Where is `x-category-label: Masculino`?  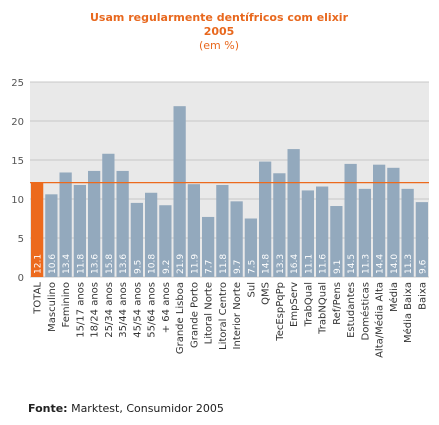 x-category-label: Masculino is located at coordinates (52, 307).